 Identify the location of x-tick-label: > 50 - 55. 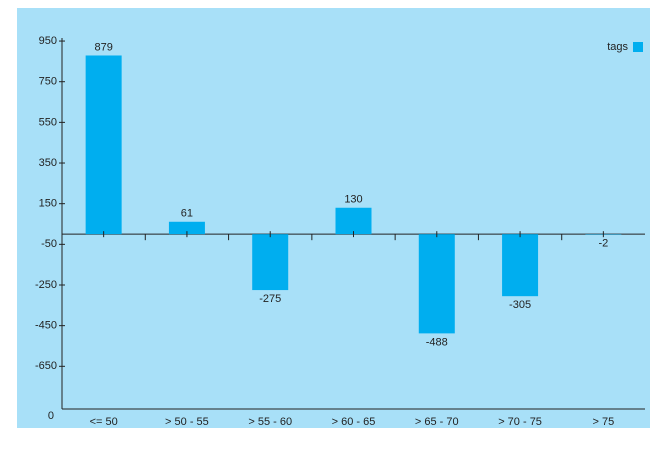
(187, 422).